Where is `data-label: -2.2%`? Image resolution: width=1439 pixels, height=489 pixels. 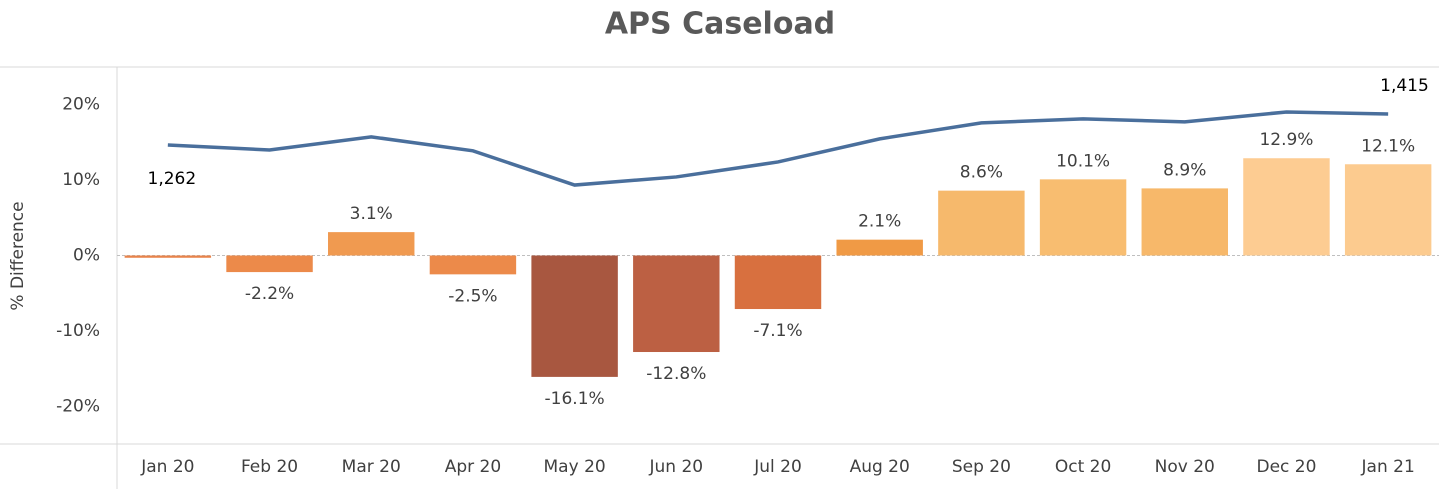 data-label: -2.2% is located at coordinates (269, 294).